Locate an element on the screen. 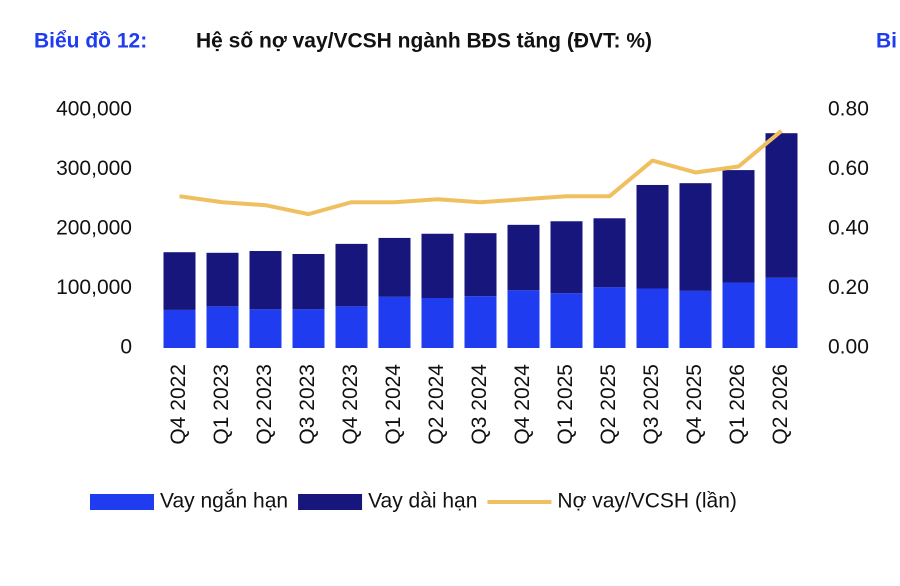 The height and width of the screenshot is (586, 900). y-tick-label: 200,000 is located at coordinates (94, 228).